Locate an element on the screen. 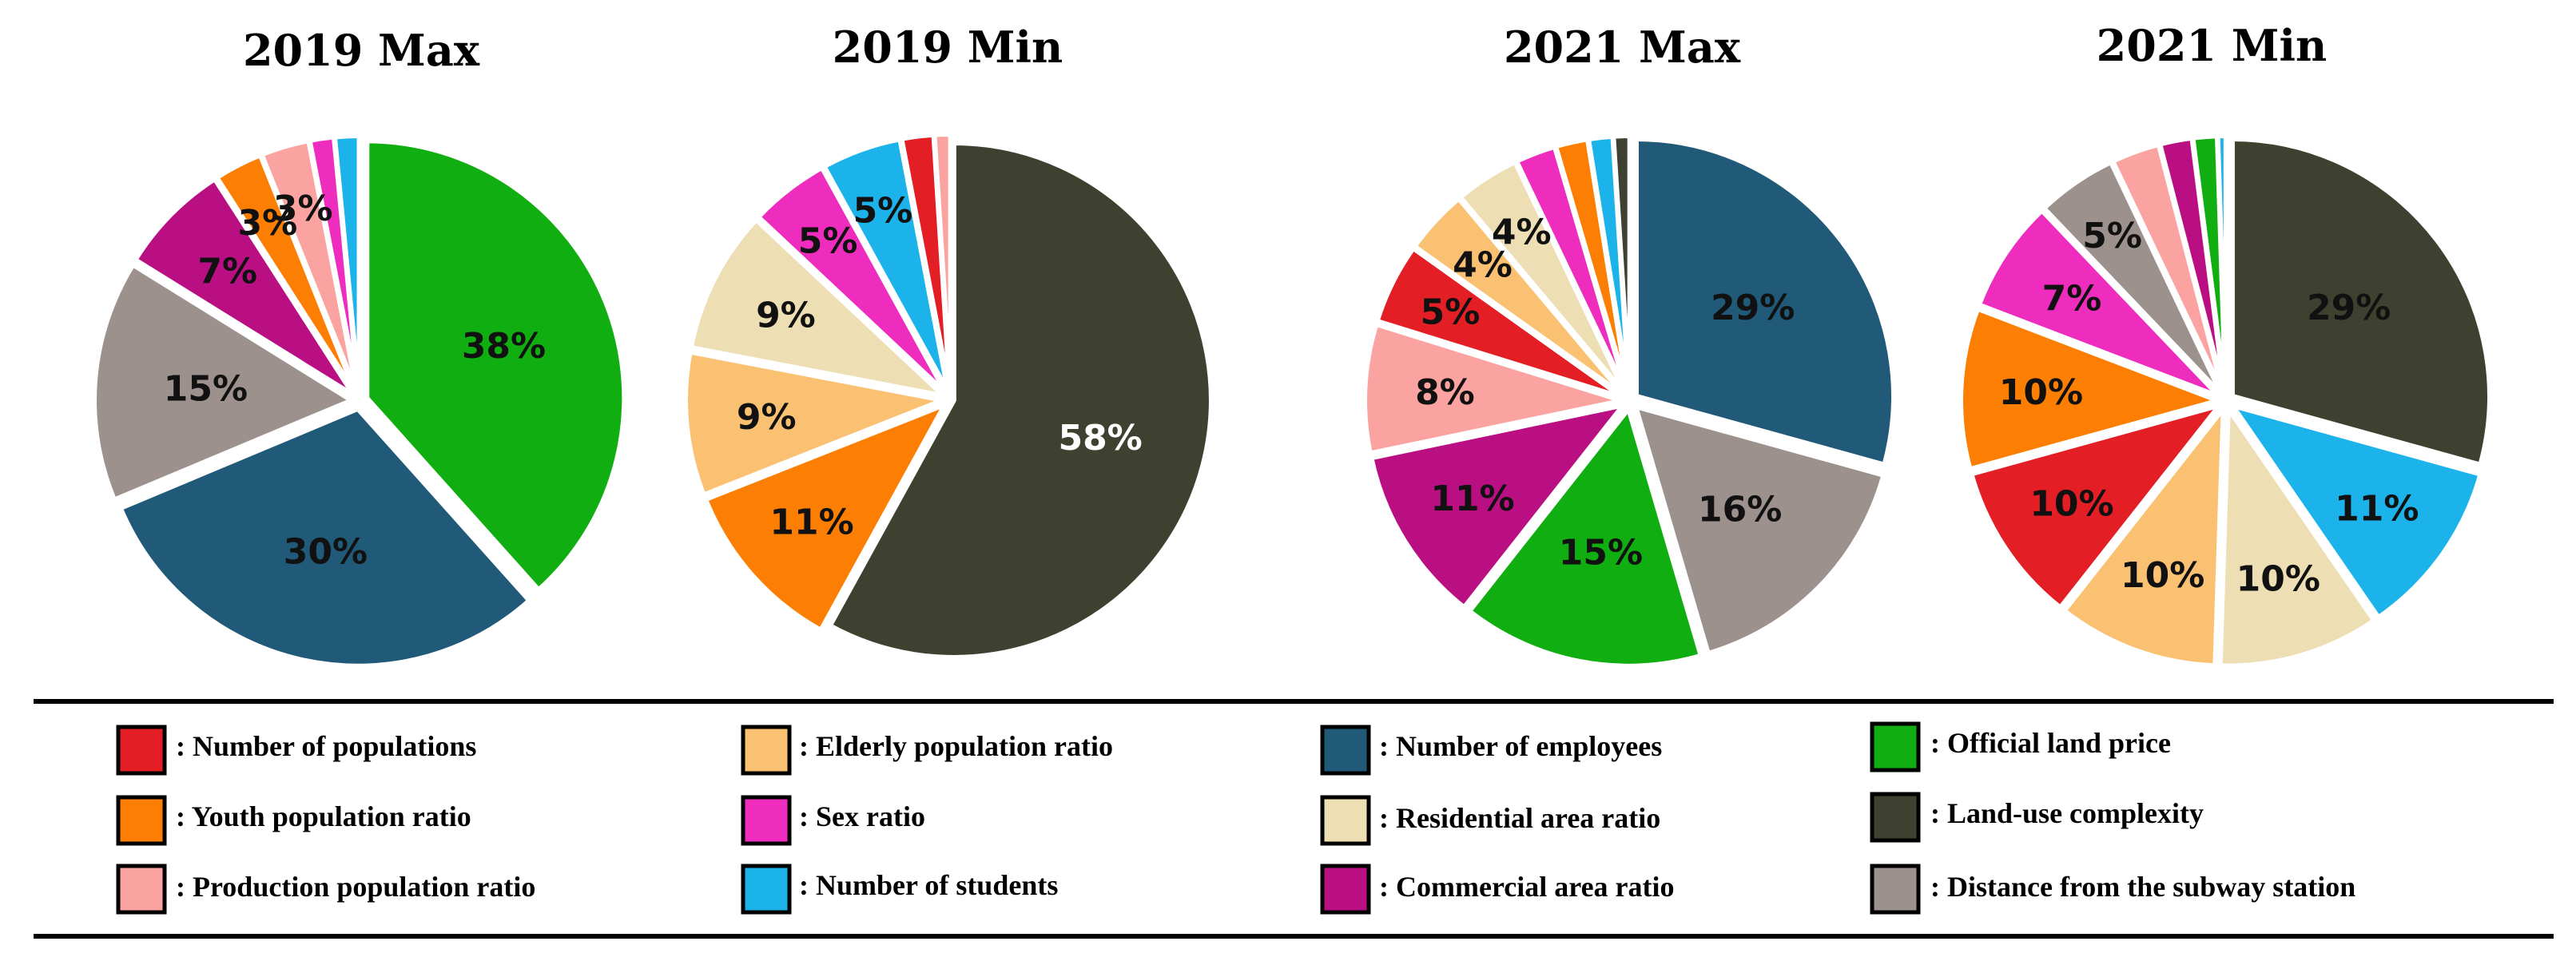  legend-label: : Number of students is located at coordinates (928, 885).